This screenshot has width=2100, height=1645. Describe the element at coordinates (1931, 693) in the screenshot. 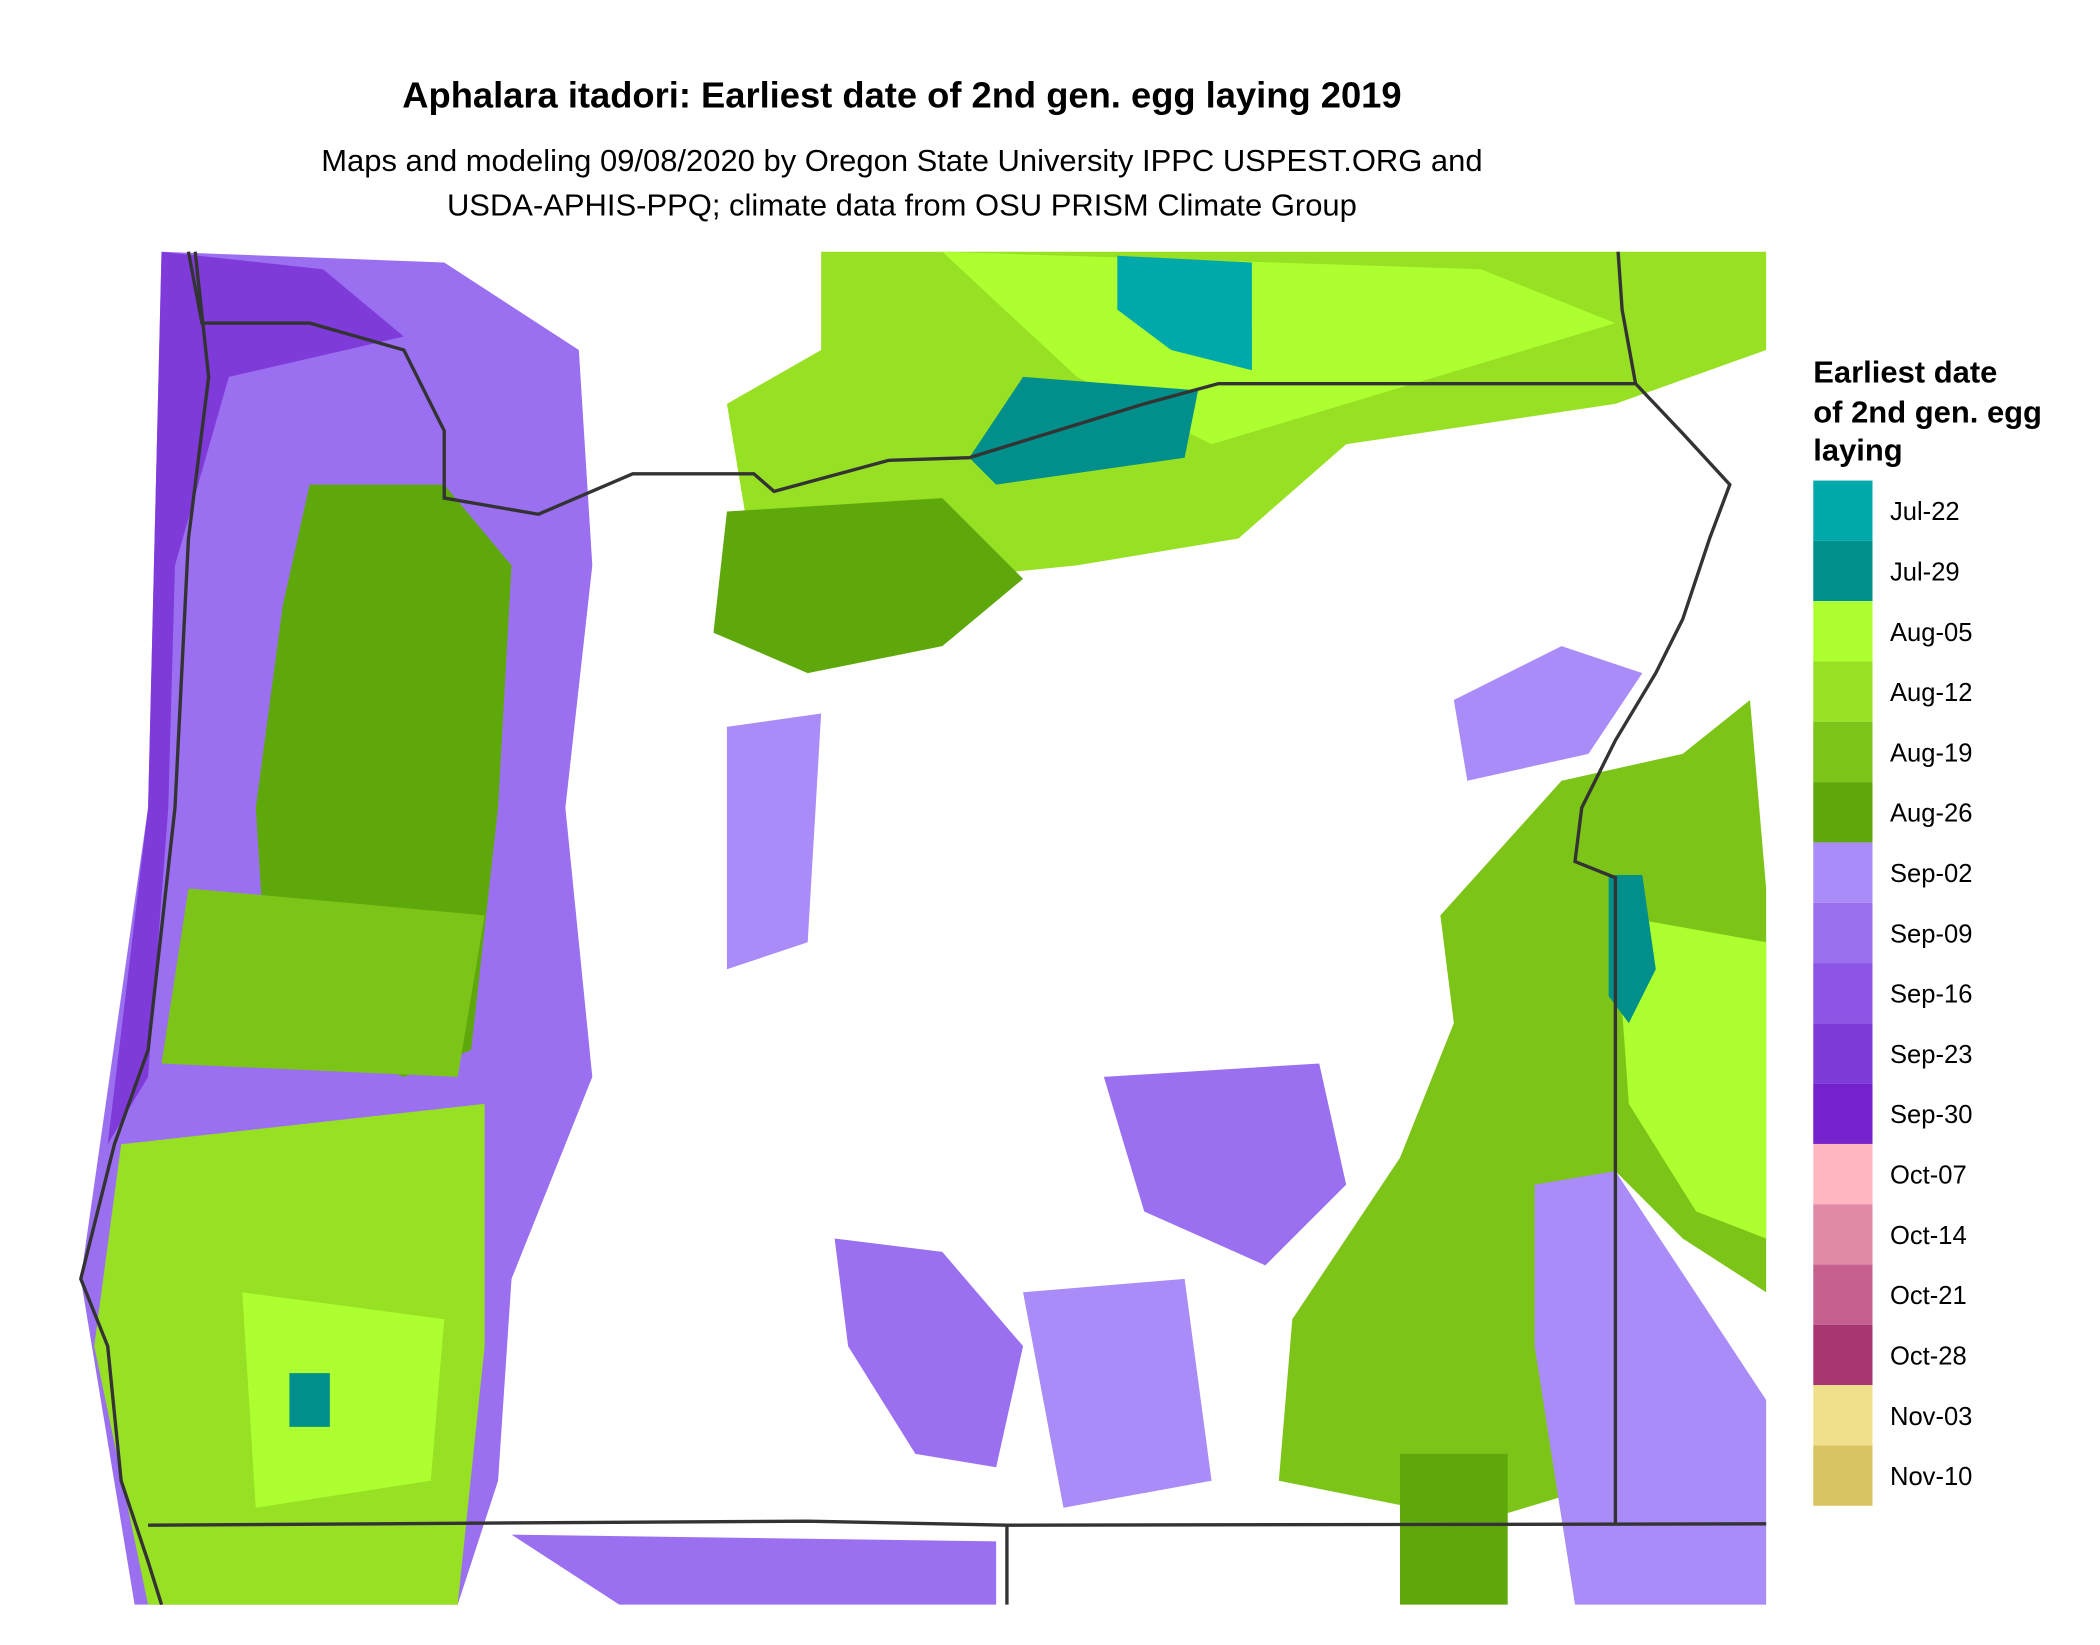

I see `legend-label: Aug-12` at that location.